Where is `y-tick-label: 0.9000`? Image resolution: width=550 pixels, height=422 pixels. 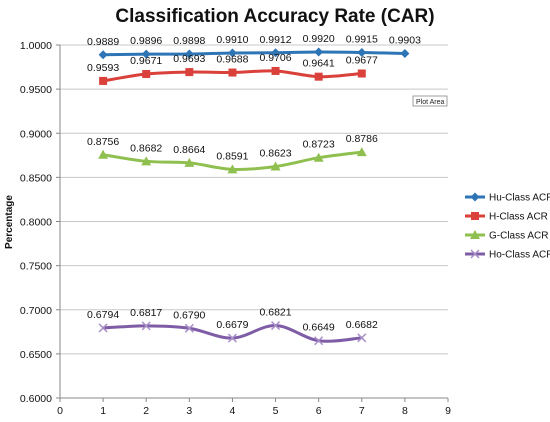
y-tick-label: 0.9000 is located at coordinates (36, 134).